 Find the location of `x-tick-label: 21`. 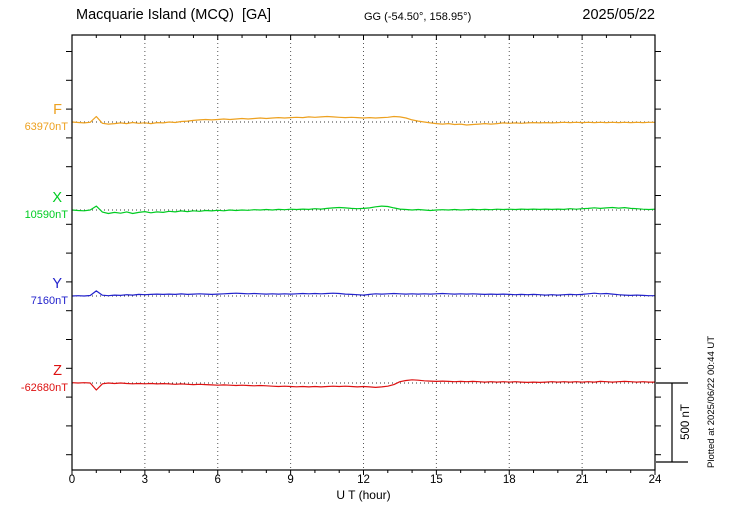

x-tick-label: 21 is located at coordinates (582, 480).